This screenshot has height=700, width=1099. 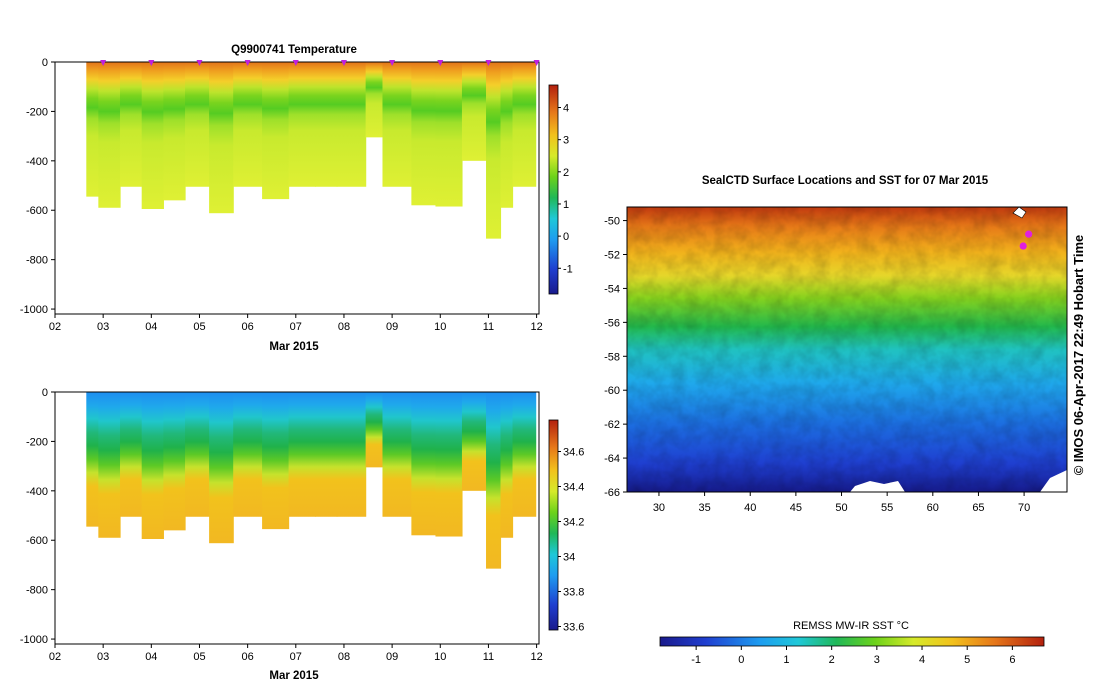 I want to click on tick-label: 5, so click(x=967, y=660).